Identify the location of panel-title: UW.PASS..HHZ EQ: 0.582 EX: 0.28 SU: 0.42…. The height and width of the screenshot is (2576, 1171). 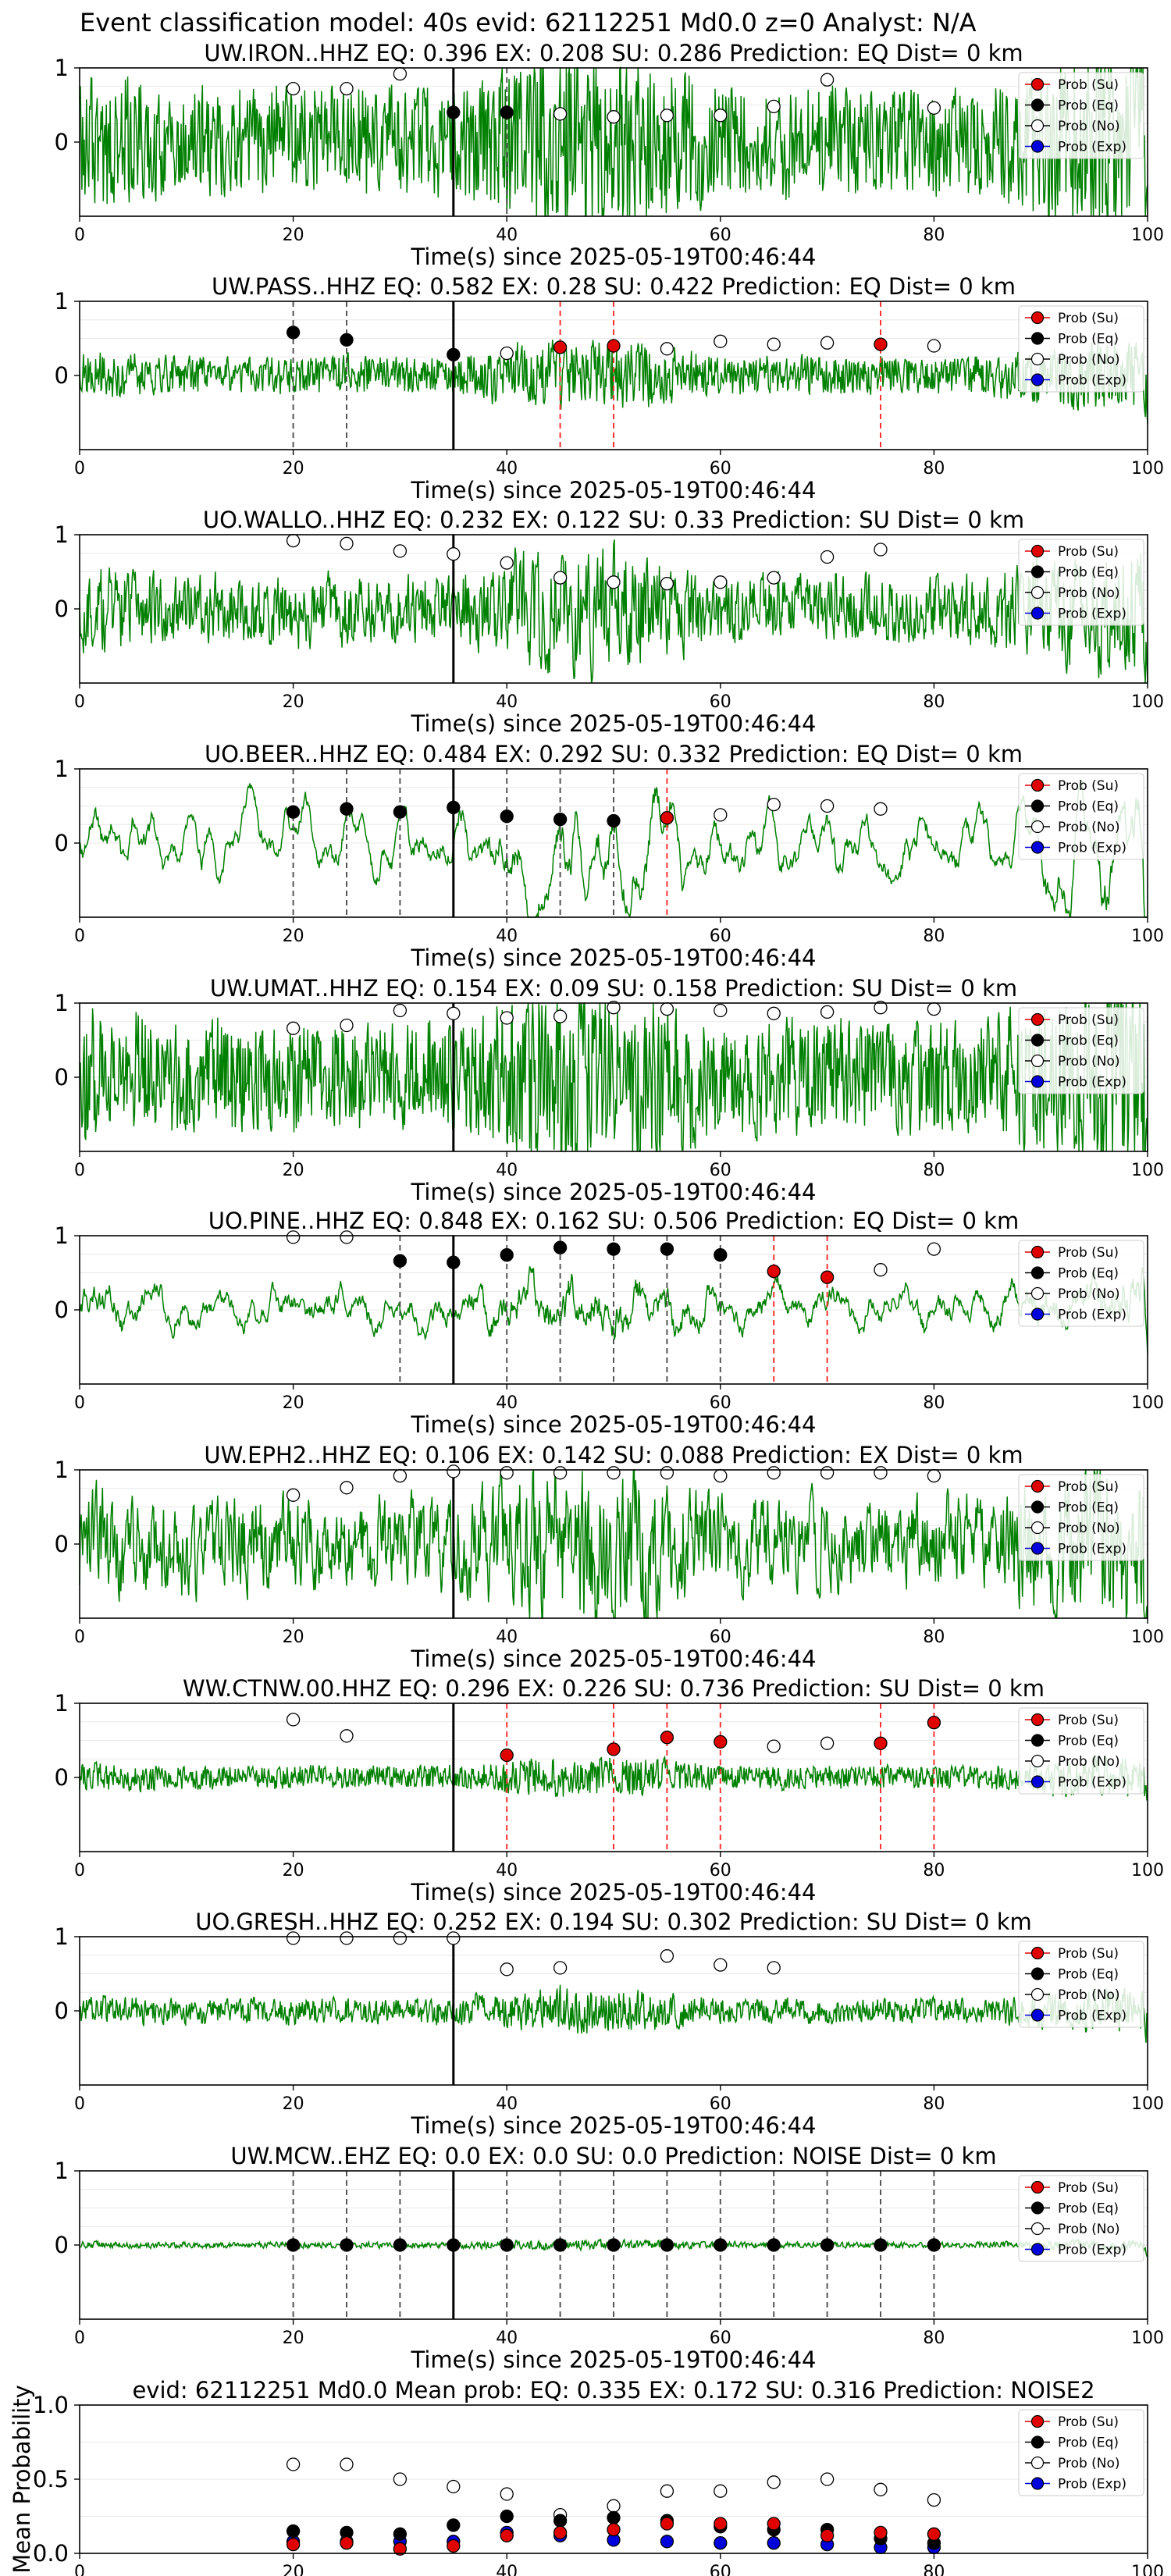
(614, 286).